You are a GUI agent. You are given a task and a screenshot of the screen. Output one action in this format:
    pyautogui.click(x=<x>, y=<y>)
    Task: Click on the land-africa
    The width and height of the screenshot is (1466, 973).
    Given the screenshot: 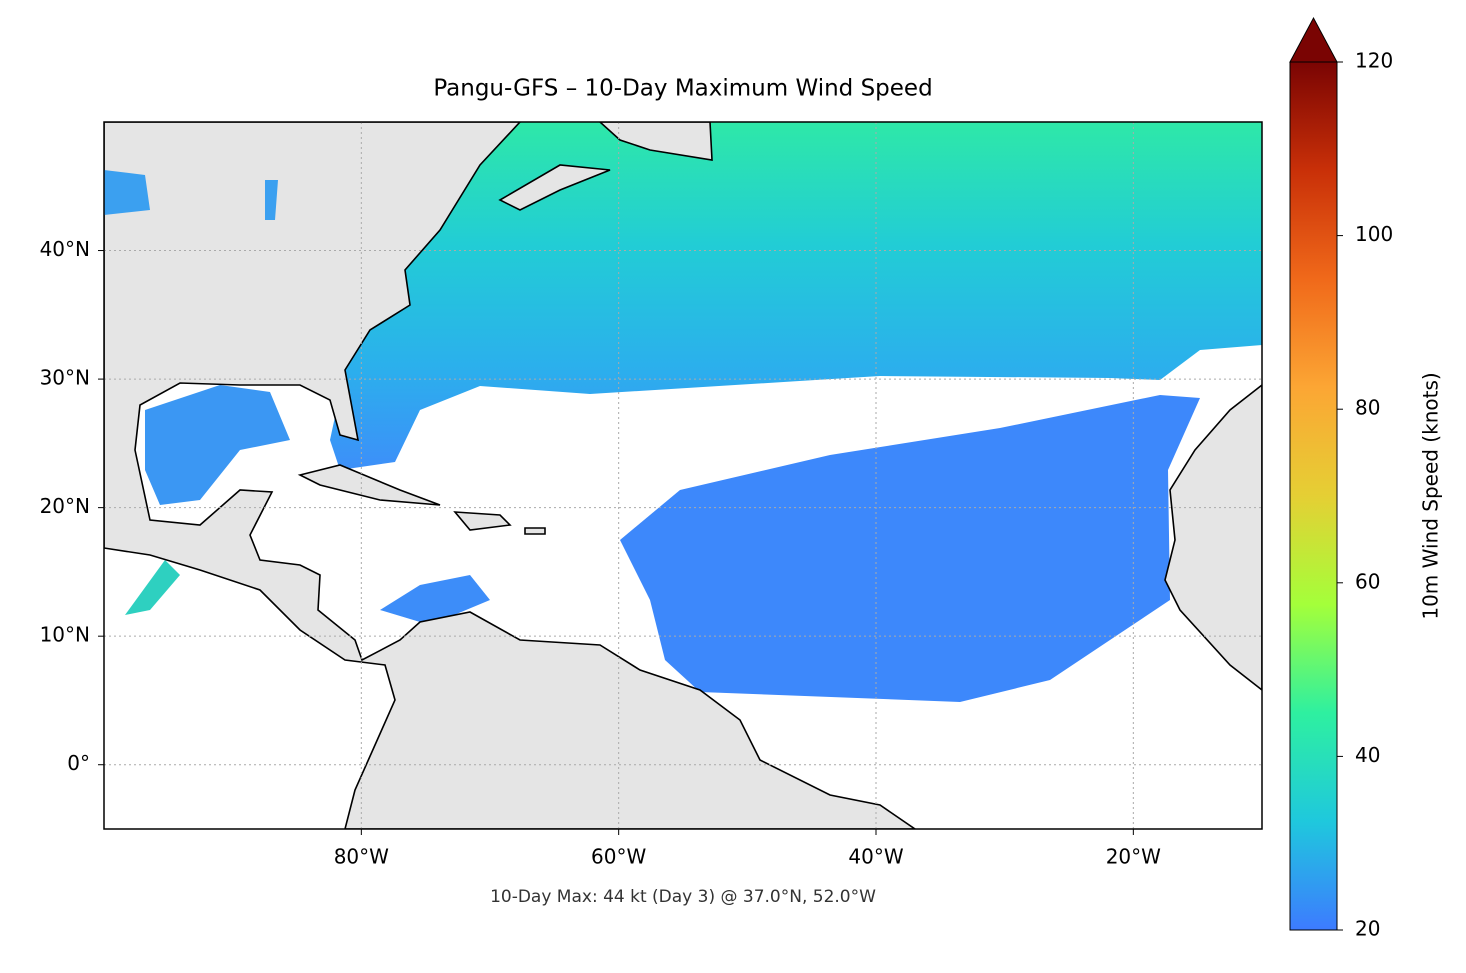 What is the action you would take?
    pyautogui.click(x=1213, y=537)
    